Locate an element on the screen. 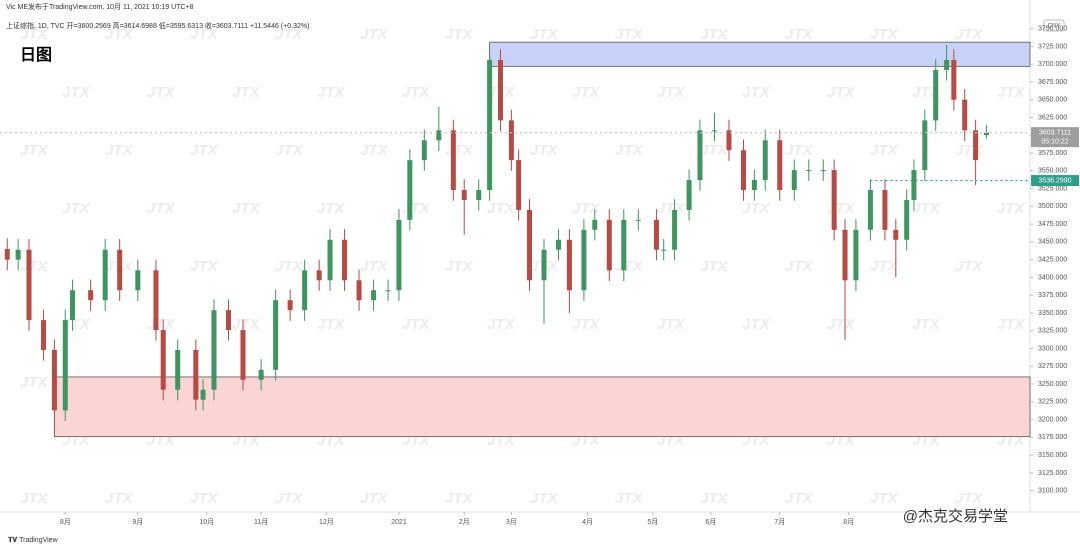  y-tick-label: 3300.000 is located at coordinates (1052, 348).